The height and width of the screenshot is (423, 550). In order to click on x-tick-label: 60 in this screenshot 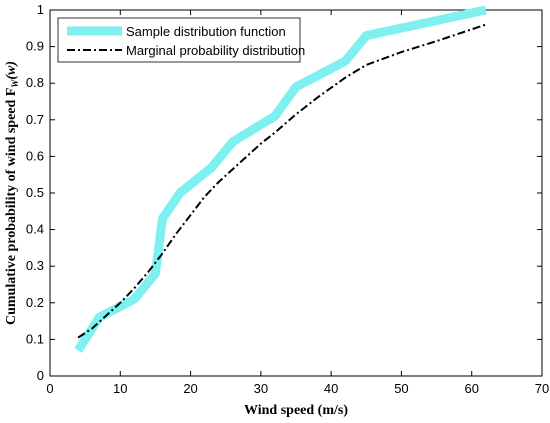, I will do `click(471, 388)`.